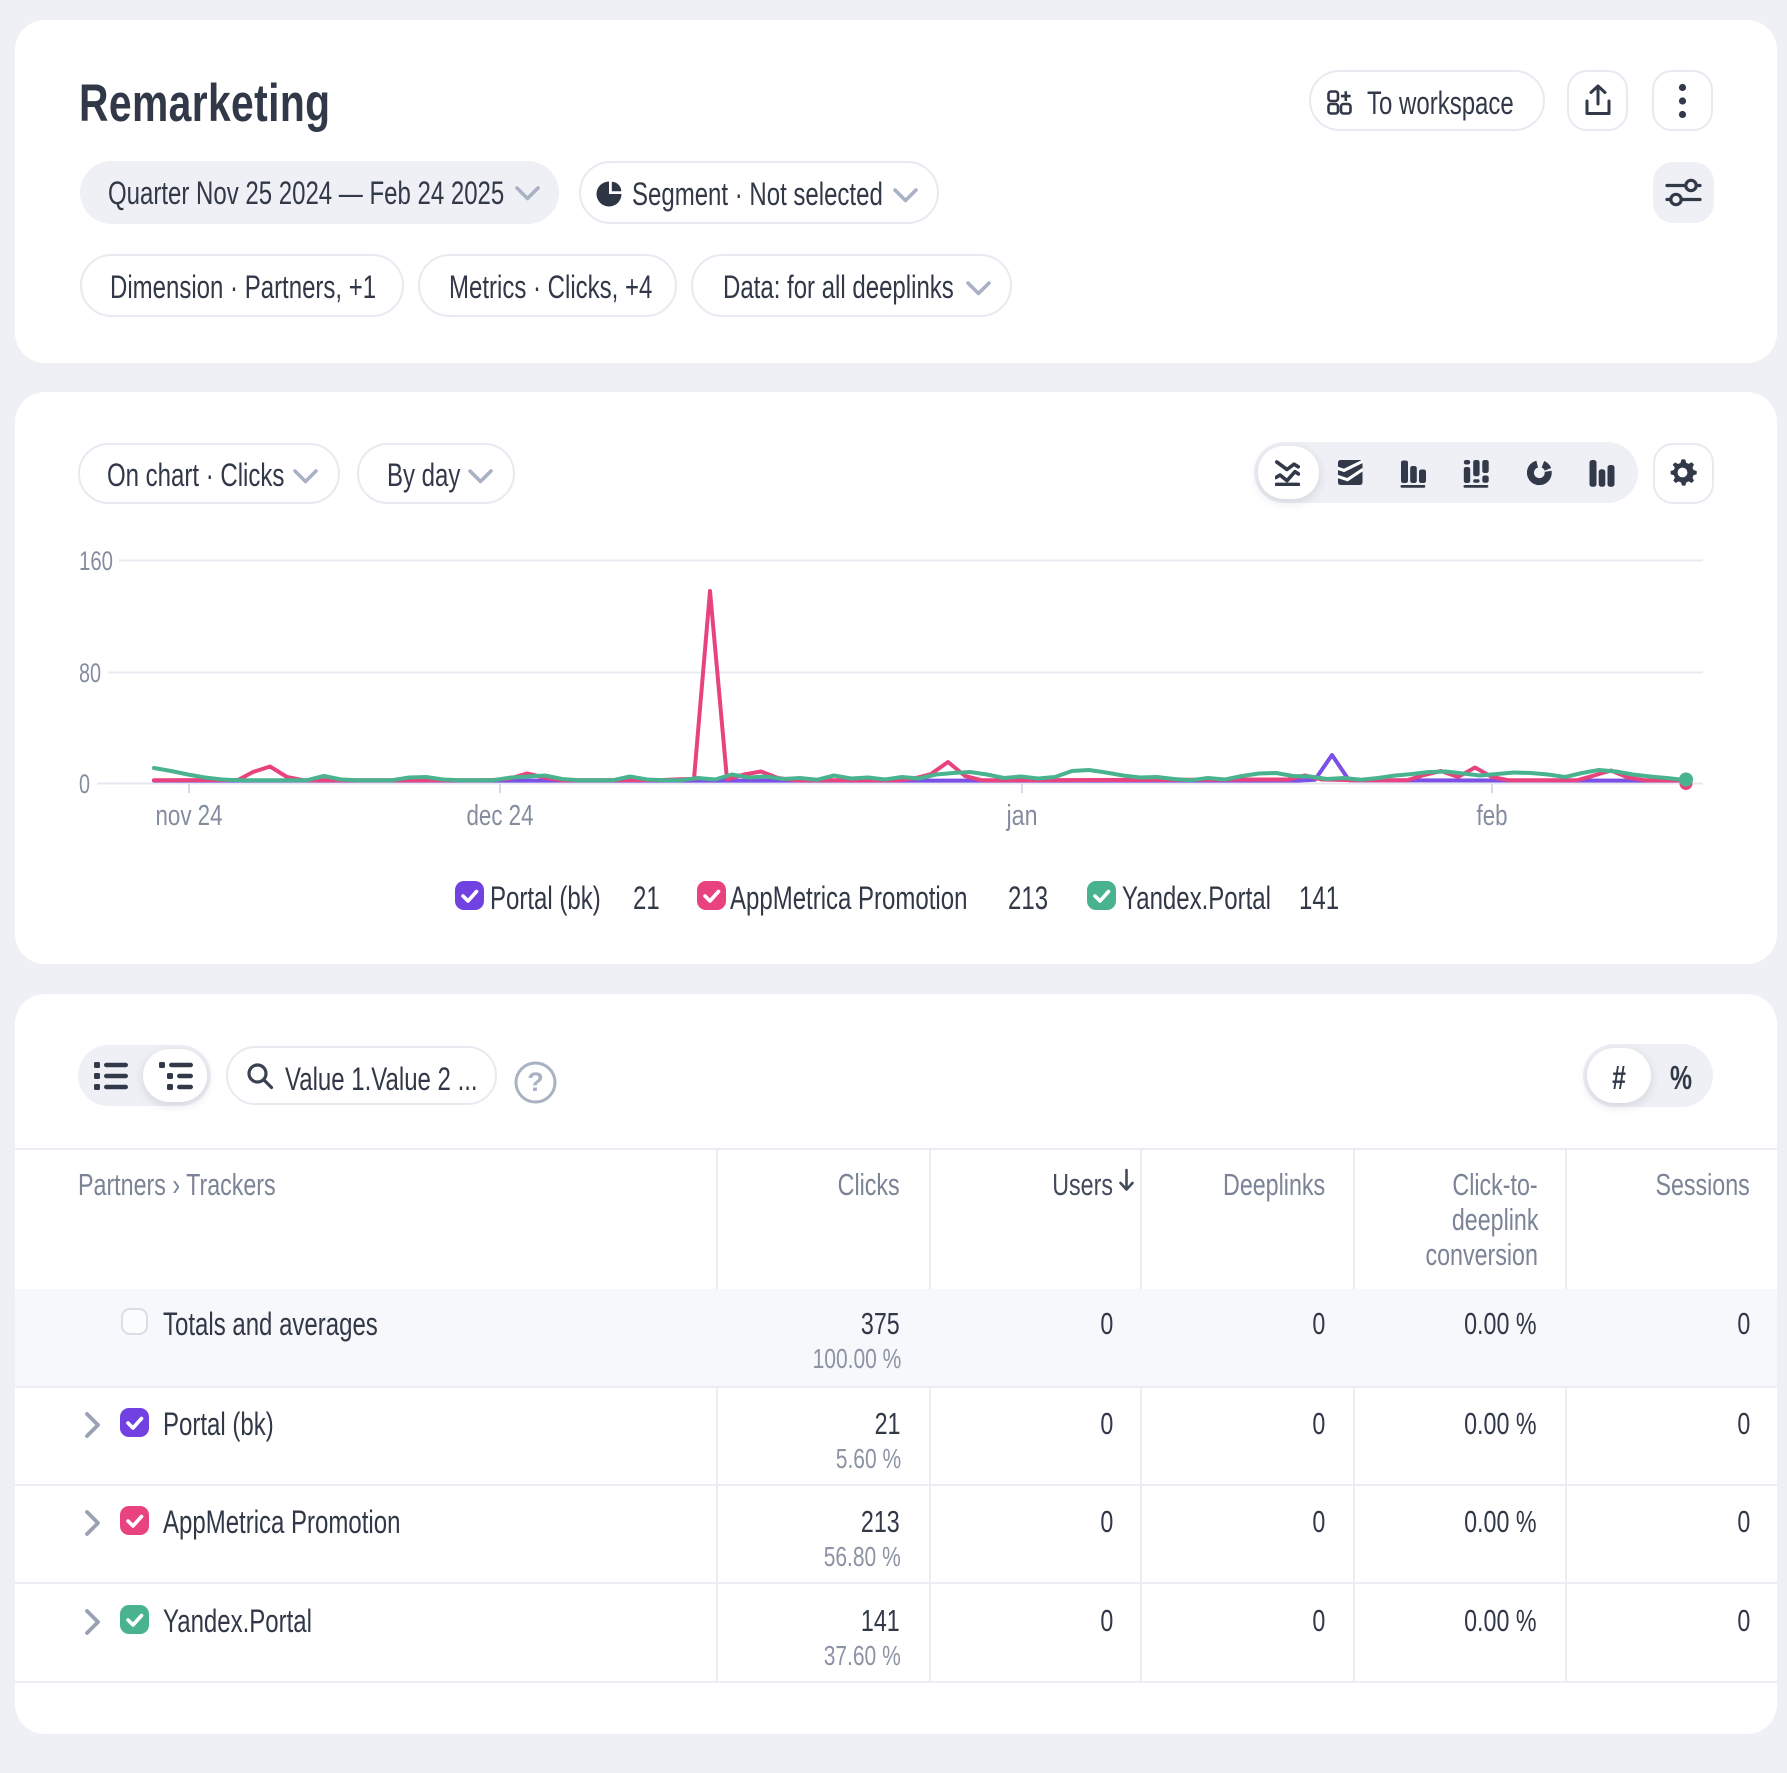  What do you see at coordinates (1022, 816) in the screenshot?
I see `svg-text: jan` at bounding box center [1022, 816].